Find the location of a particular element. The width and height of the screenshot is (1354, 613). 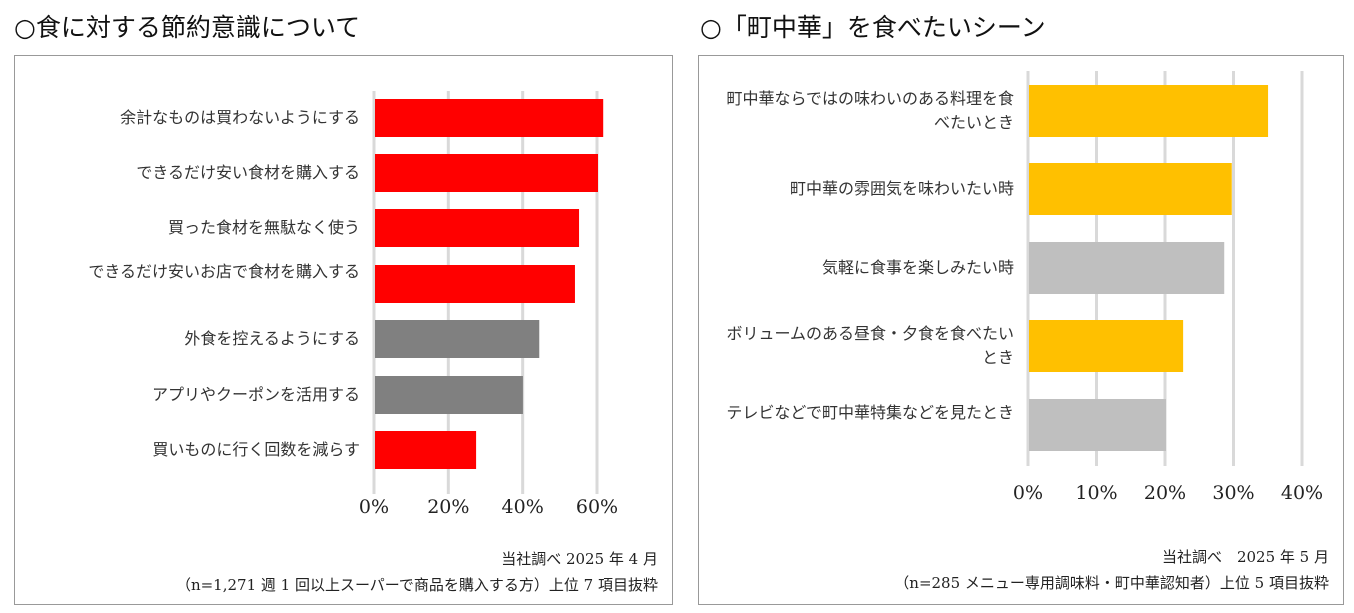

category-label: アプリやクーポンを活用する is located at coordinates (255, 394).